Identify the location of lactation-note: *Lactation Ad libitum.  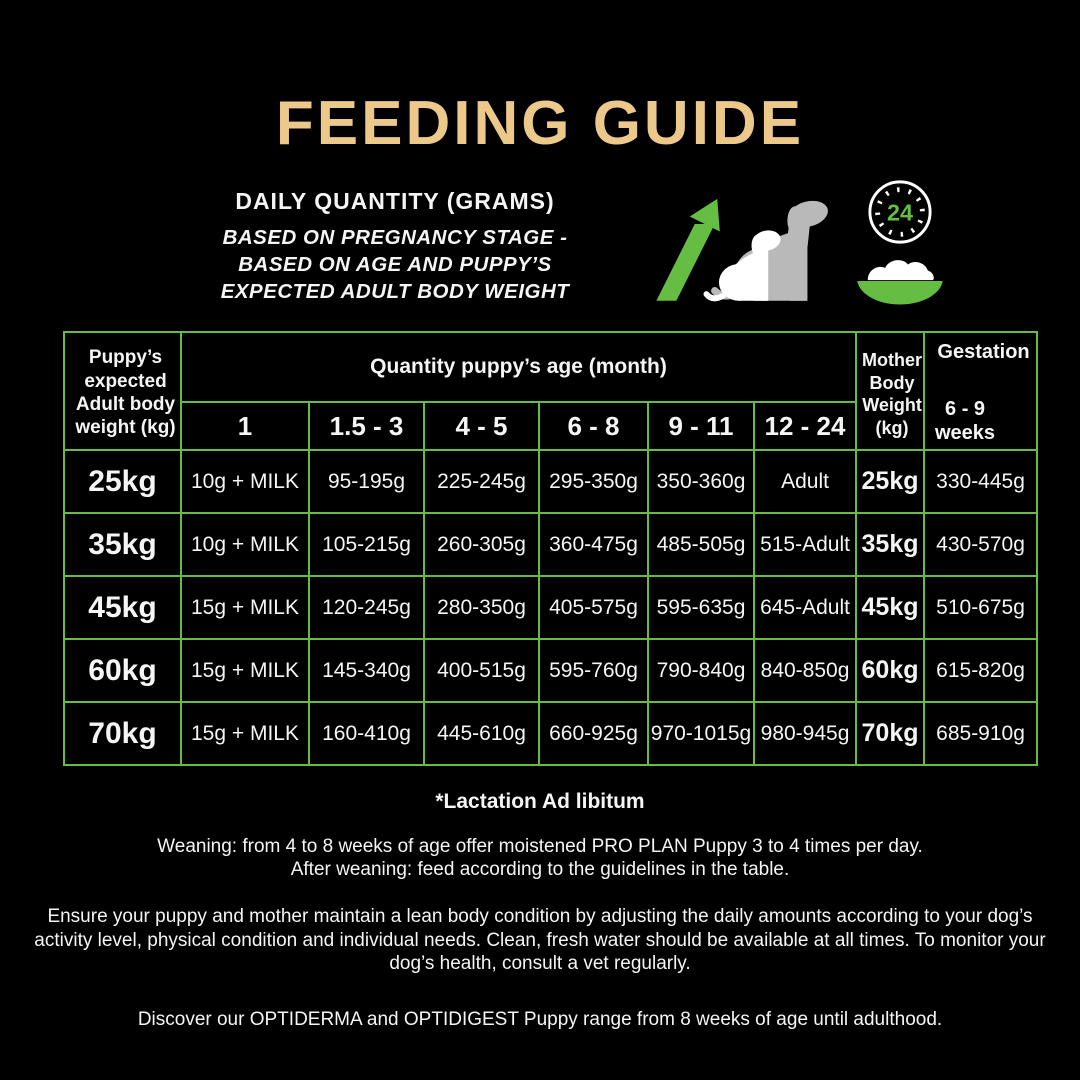
(540, 801).